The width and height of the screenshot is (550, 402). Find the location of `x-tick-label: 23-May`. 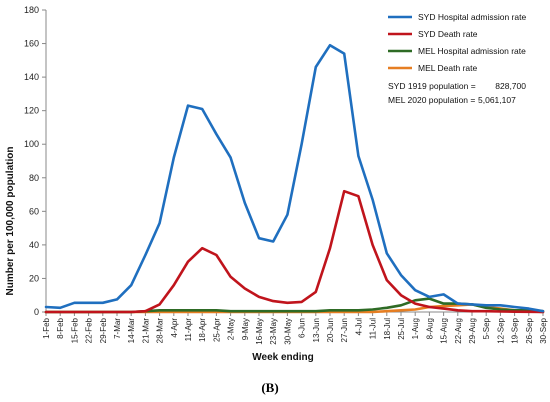

x-tick-label: 23-May is located at coordinates (273, 331).